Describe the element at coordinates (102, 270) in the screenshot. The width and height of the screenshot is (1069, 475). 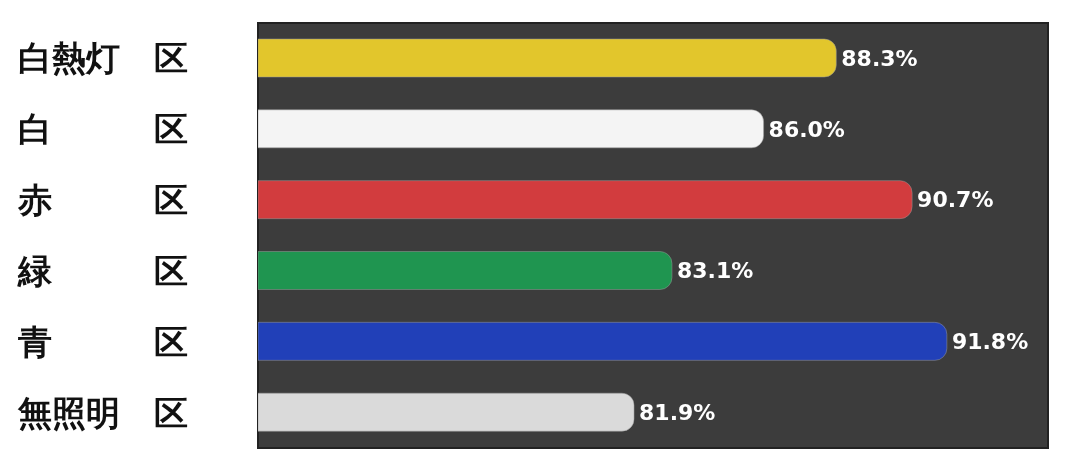
I see `y-tick-label: 緑 区` at that location.